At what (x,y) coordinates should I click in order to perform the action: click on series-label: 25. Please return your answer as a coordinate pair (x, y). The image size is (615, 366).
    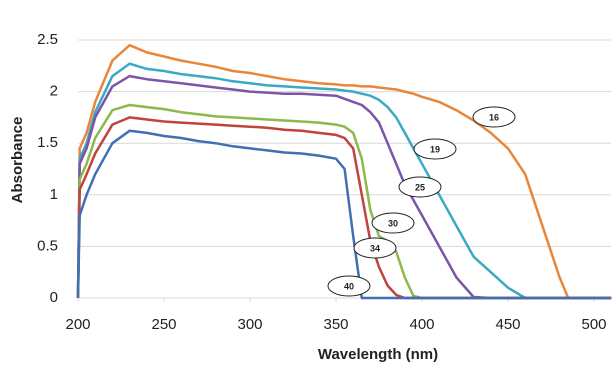
    Looking at the image, I should click on (420, 187).